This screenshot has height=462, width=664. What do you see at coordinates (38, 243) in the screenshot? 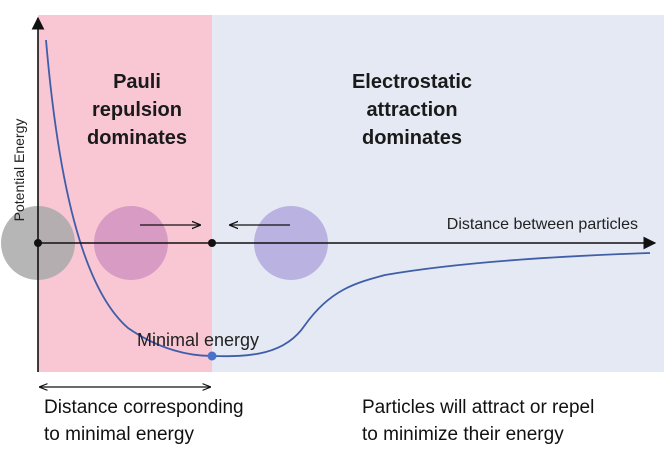
I see `origin-point` at bounding box center [38, 243].